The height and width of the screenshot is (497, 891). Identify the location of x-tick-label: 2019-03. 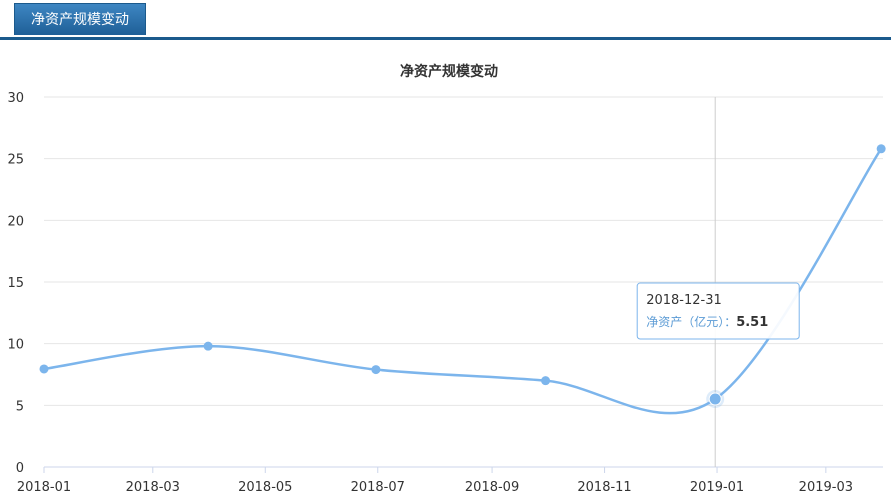
(826, 487).